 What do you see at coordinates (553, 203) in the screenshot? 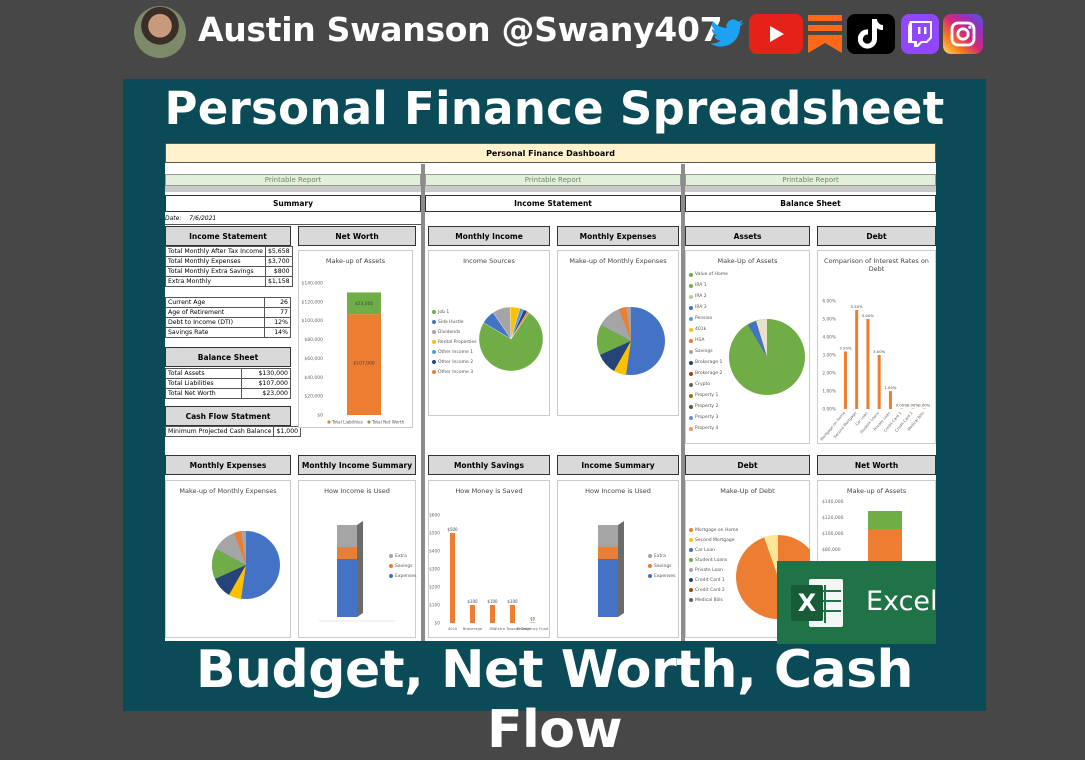
I see `section-income-statement: Income Statement` at bounding box center [553, 203].